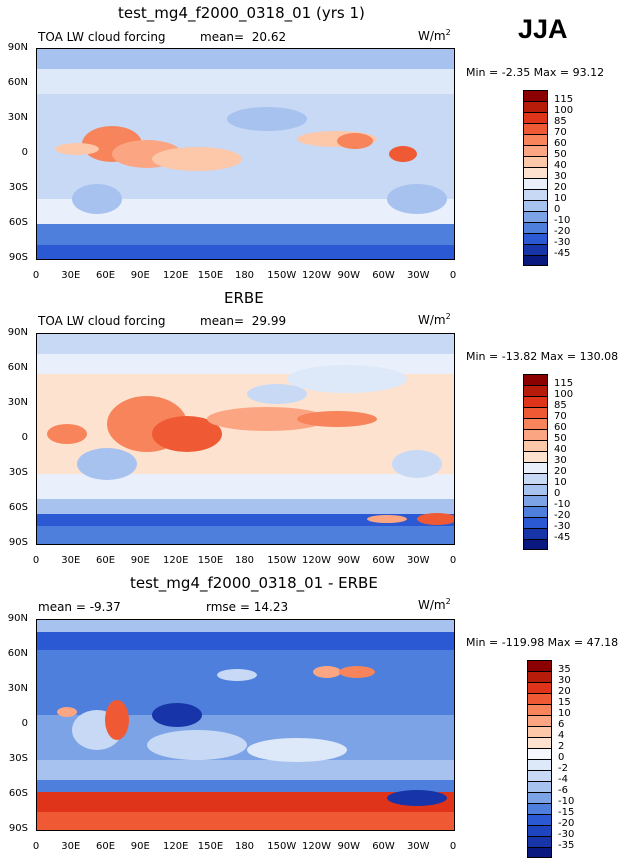 The image size is (644, 858). Describe the element at coordinates (560, 132) in the screenshot. I see `colorbar-label: 70` at that location.